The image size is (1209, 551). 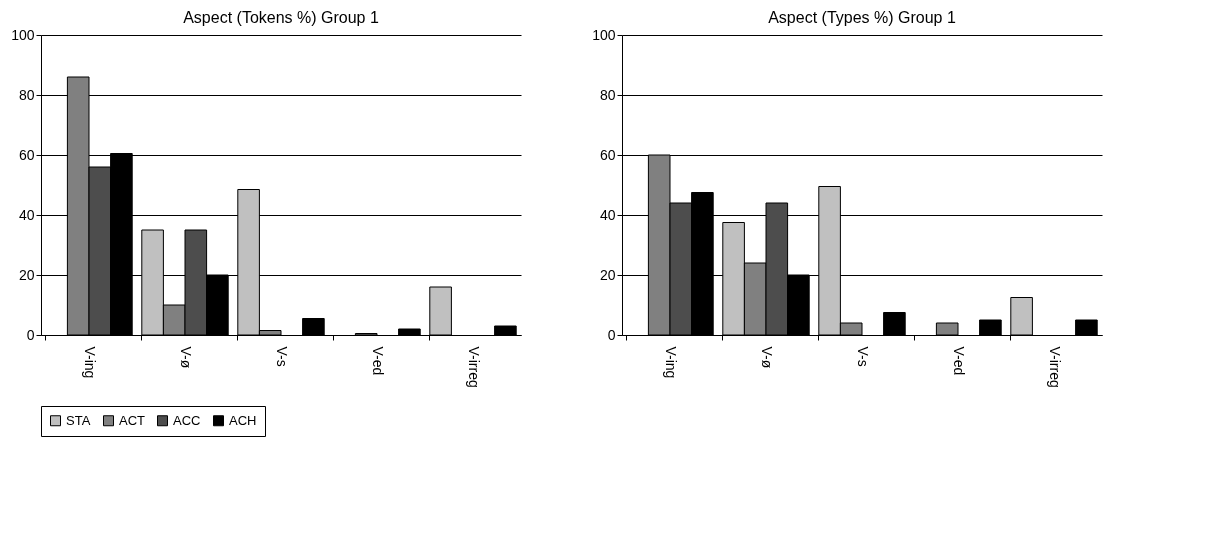 I want to click on chart-title: Aspect (Types %) Group 1, so click(x=862, y=17).